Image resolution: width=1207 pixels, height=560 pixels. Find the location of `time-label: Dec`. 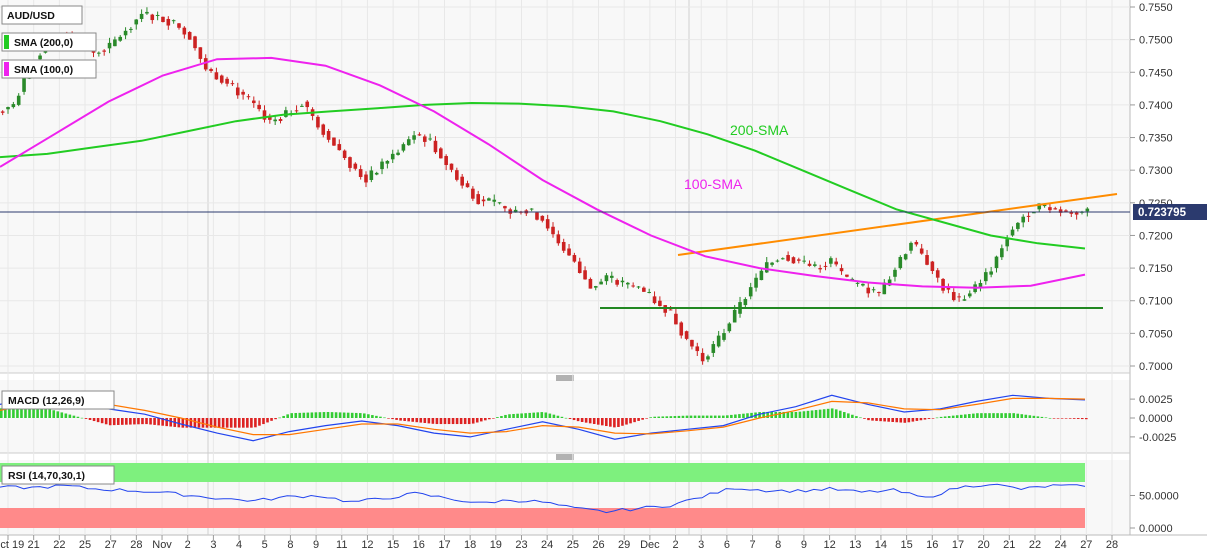

time-label: Dec is located at coordinates (650, 545).